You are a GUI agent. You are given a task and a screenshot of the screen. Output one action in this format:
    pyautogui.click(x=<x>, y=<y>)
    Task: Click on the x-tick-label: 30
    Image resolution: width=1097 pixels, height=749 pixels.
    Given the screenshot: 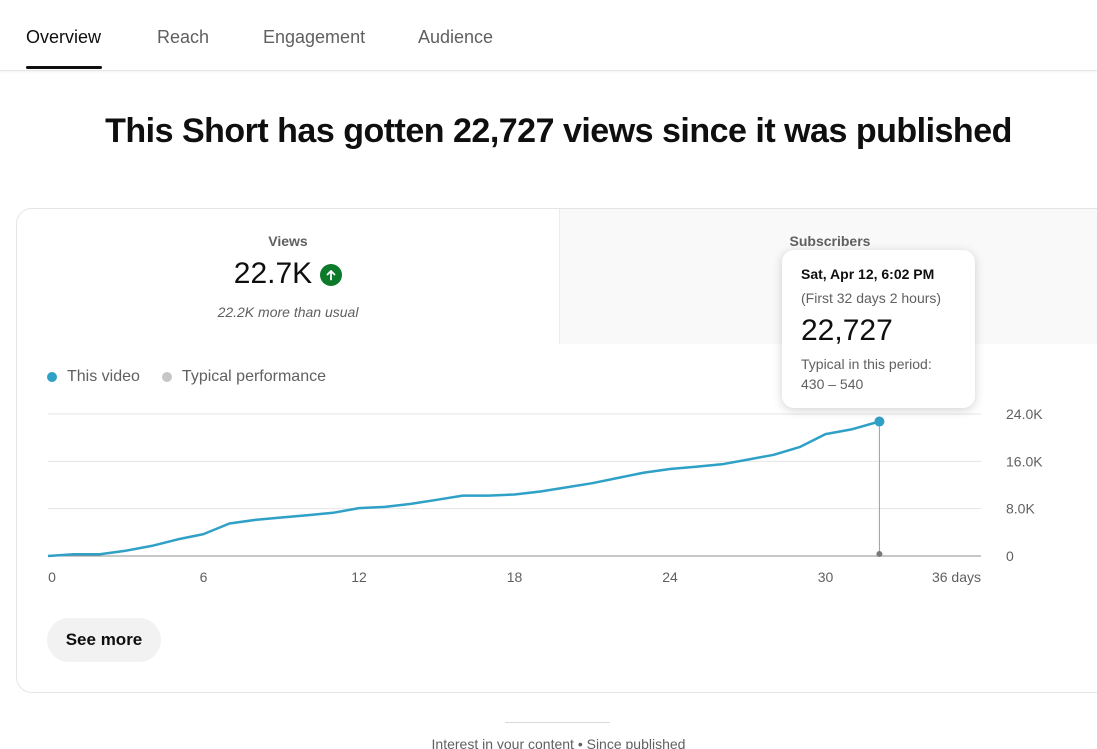 What is the action you would take?
    pyautogui.click(x=826, y=577)
    